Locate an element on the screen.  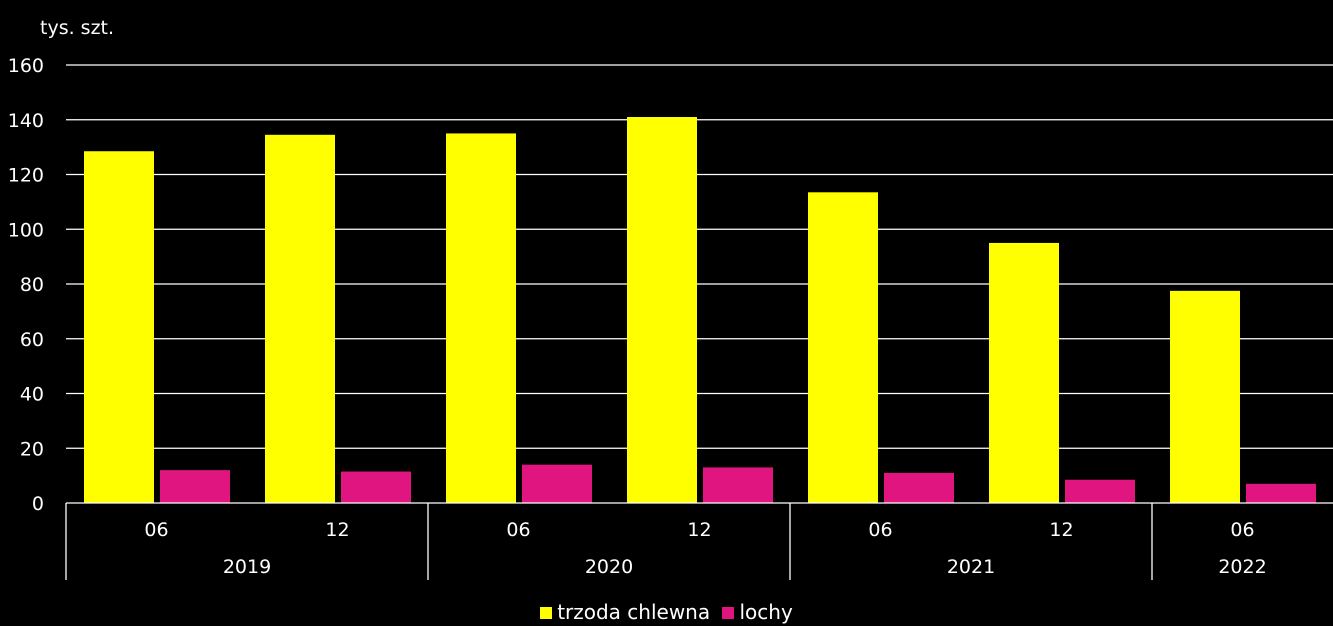
y-tick-label: 60 is located at coordinates (32, 340).